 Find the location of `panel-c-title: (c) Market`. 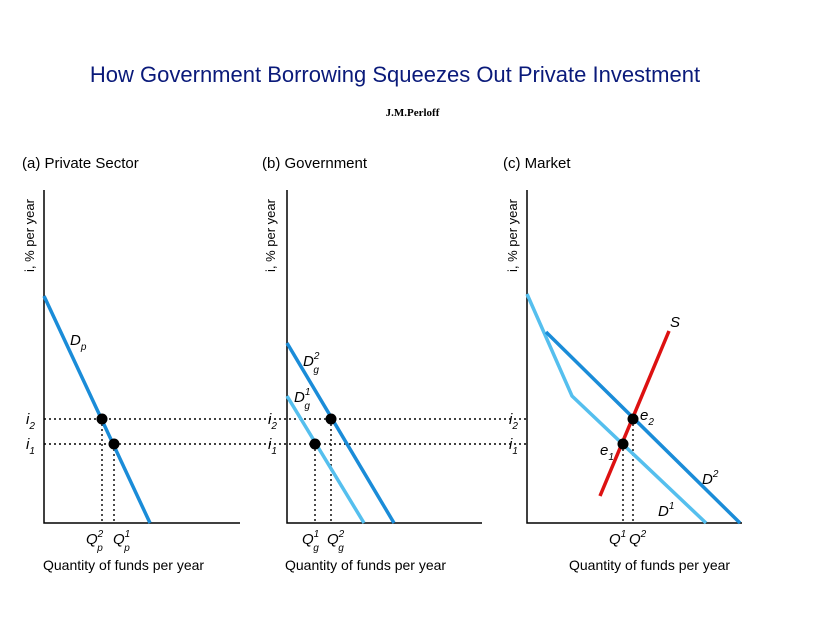

panel-c-title: (c) Market is located at coordinates (537, 163).